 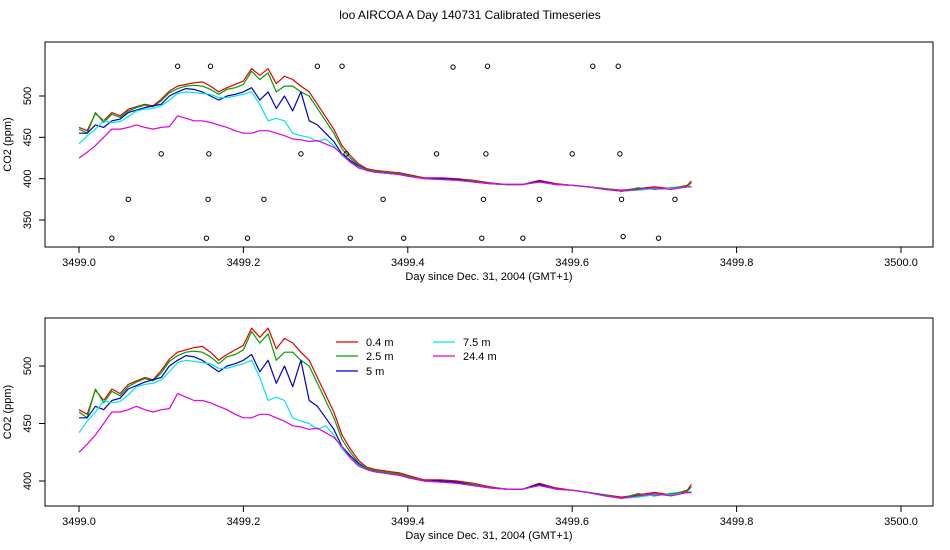 I want to click on legend-label: 0.4 m, so click(x=380, y=343).